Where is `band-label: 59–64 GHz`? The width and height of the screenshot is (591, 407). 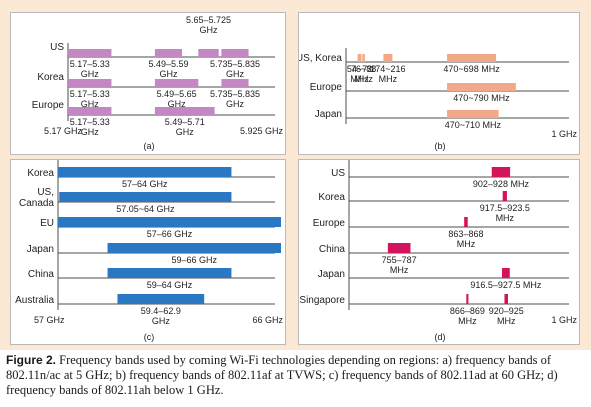 band-label: 59–64 GHz is located at coordinates (170, 285).